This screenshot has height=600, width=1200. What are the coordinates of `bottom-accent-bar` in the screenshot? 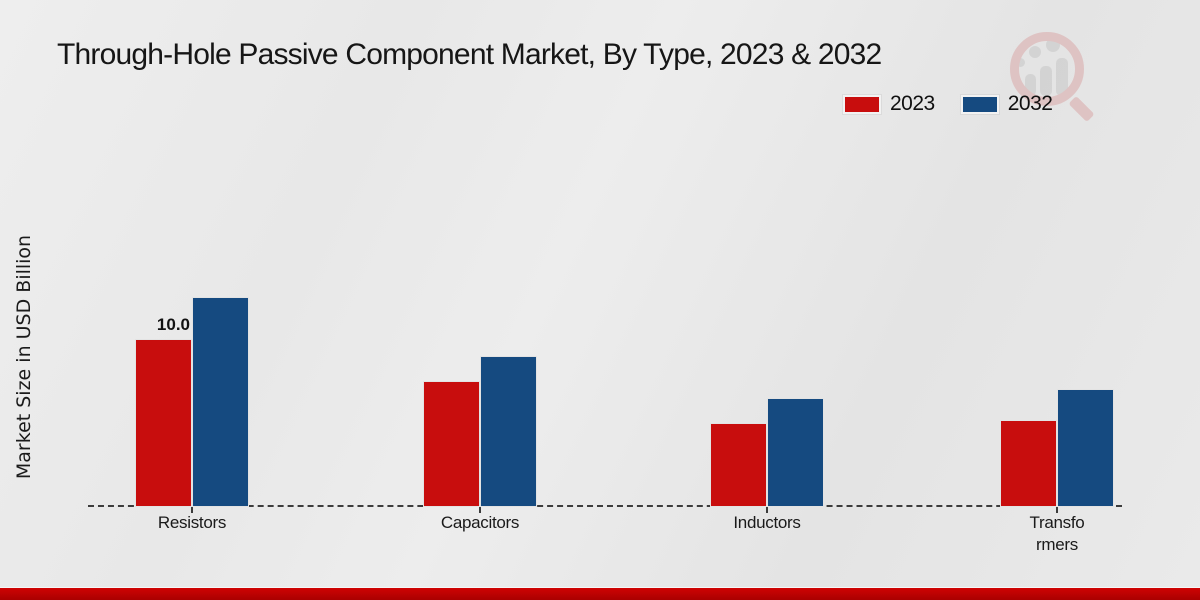 It's located at (600, 593).